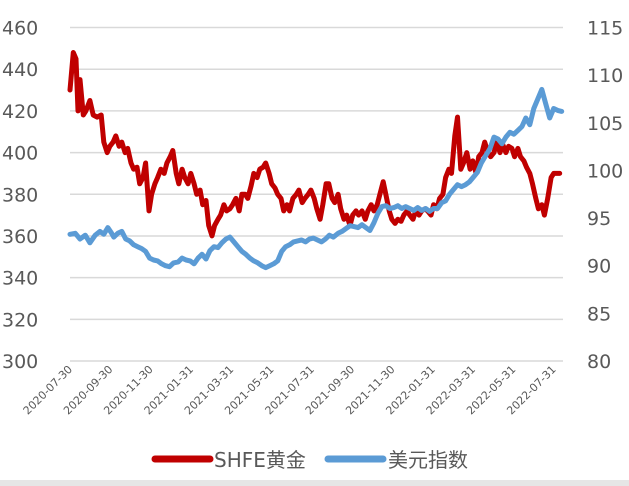  What do you see at coordinates (20, 29) in the screenshot?
I see `left-y-tick-label: 460` at bounding box center [20, 29].